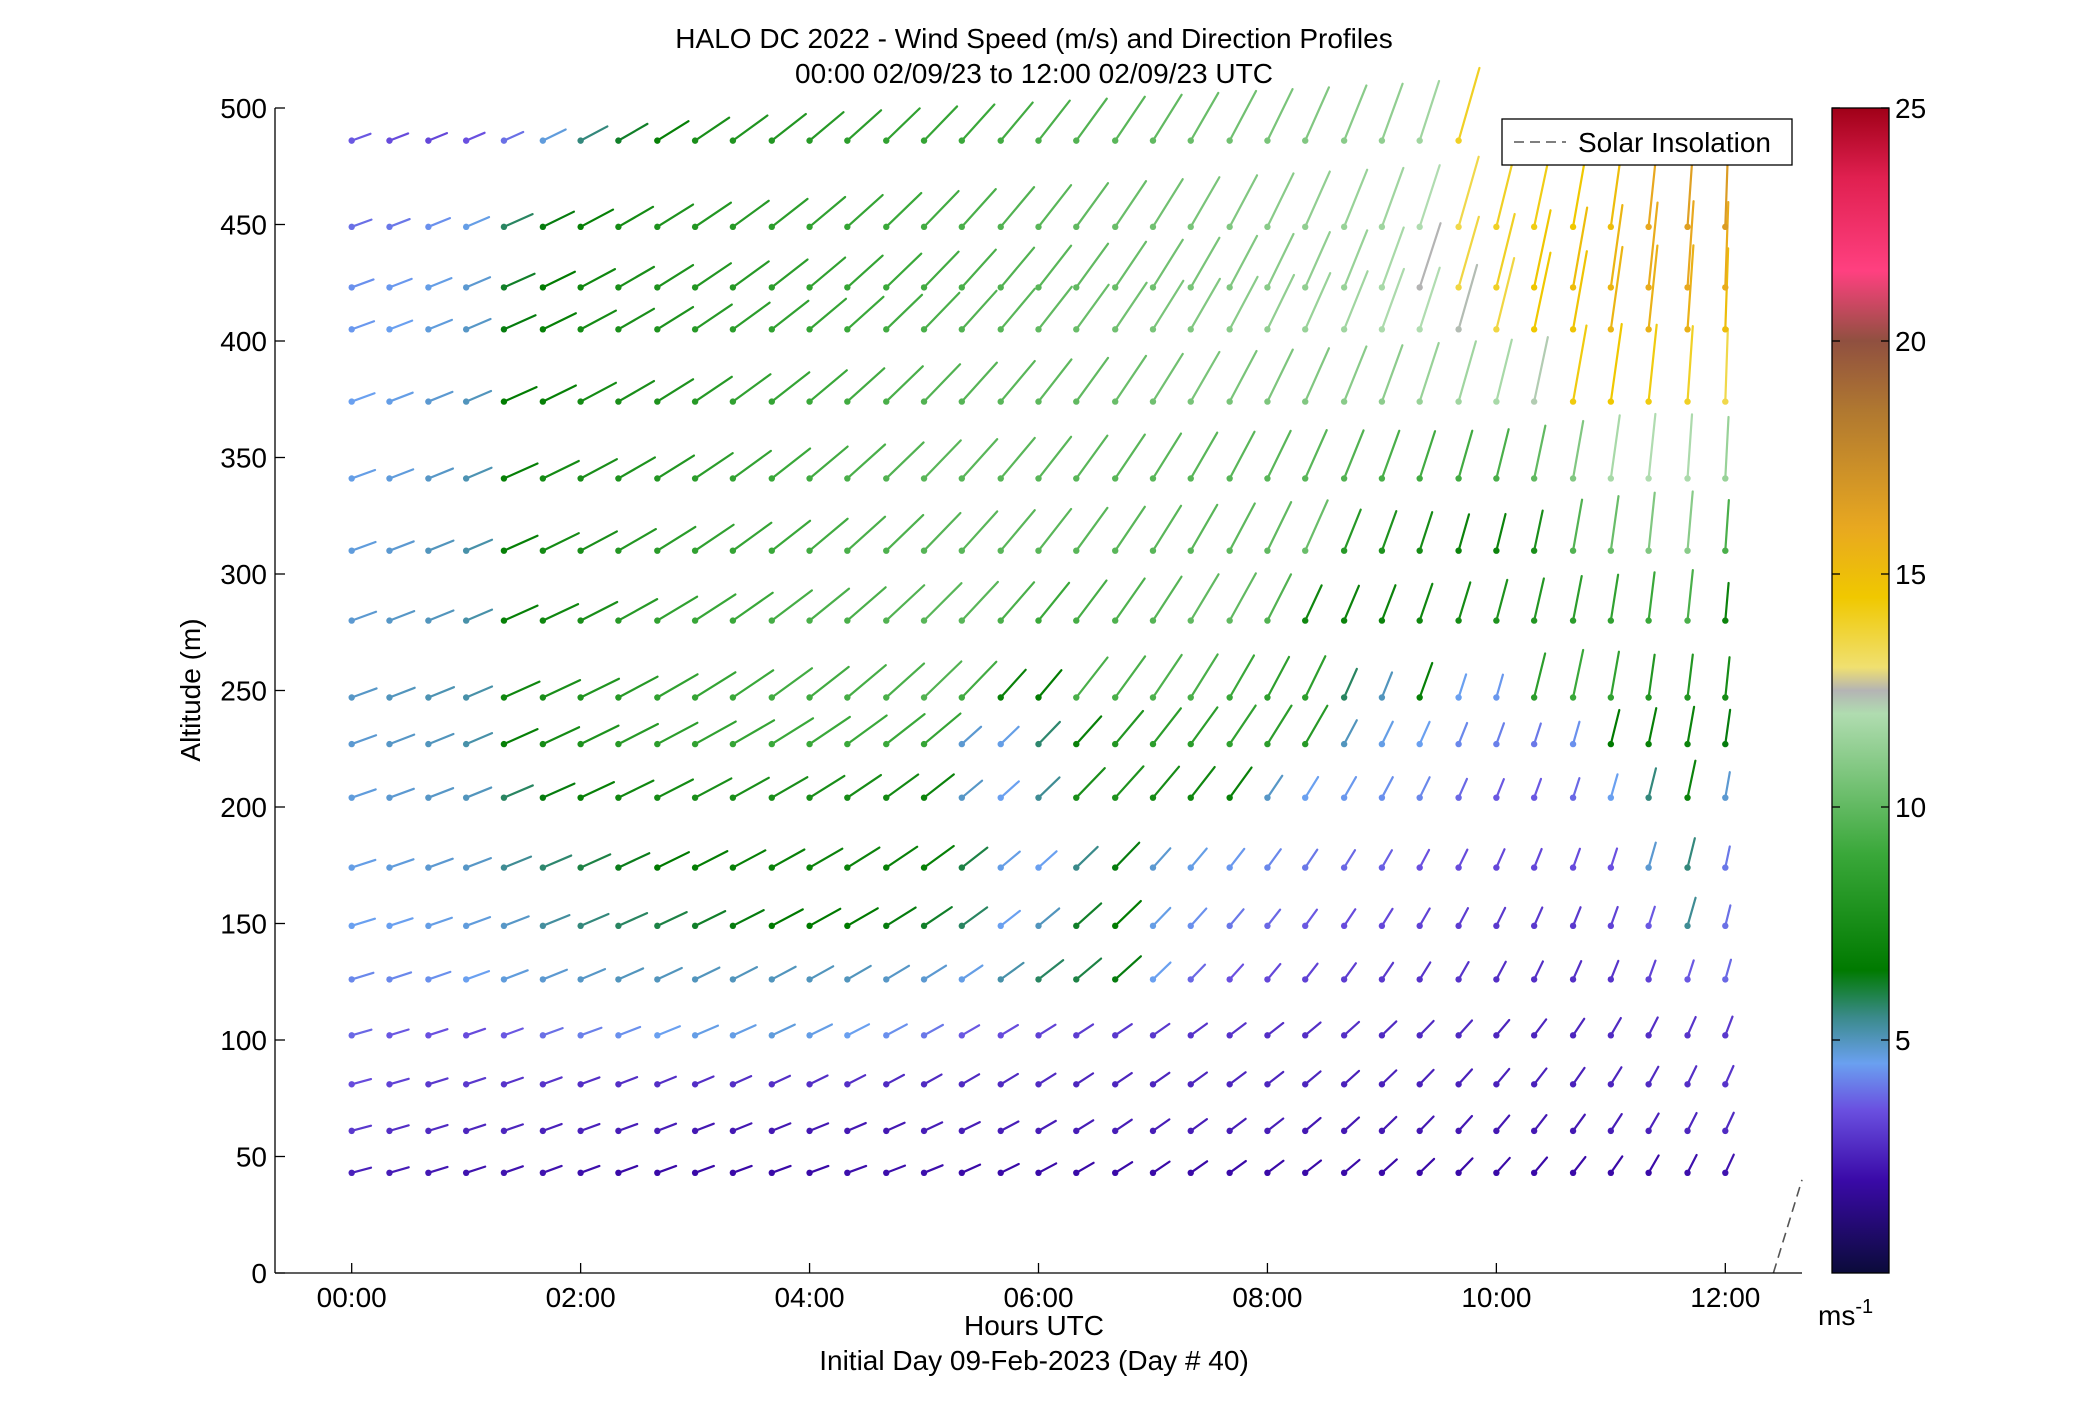 The image size is (2098, 1425). What do you see at coordinates (243, 341) in the screenshot?
I see `y-tick-label: 400` at bounding box center [243, 341].